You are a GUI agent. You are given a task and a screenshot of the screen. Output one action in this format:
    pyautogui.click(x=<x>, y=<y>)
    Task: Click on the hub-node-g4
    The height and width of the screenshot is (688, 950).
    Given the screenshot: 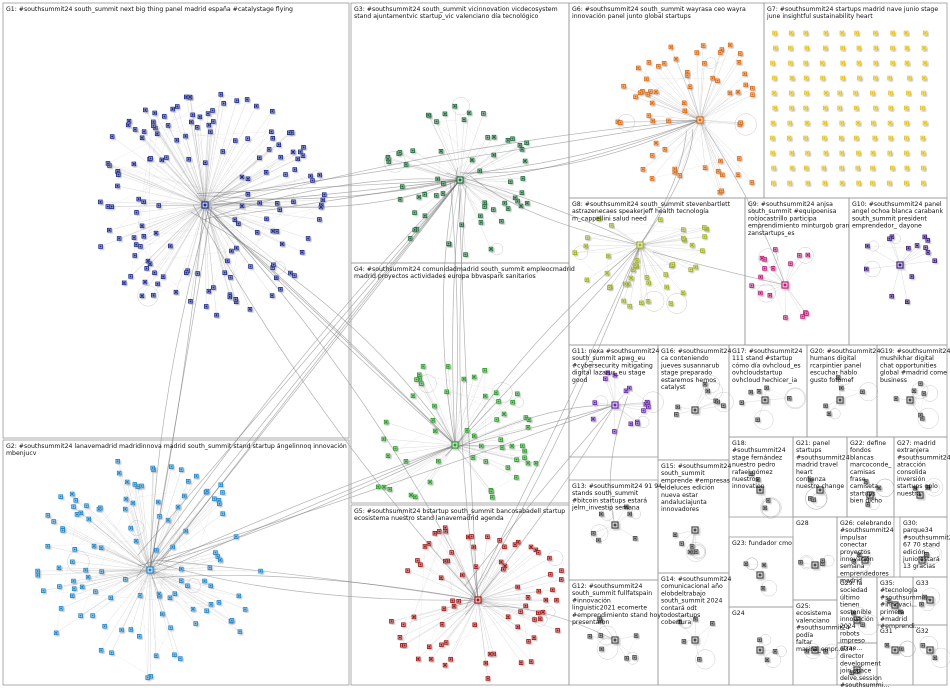 What is the action you would take?
    pyautogui.click(x=455, y=445)
    